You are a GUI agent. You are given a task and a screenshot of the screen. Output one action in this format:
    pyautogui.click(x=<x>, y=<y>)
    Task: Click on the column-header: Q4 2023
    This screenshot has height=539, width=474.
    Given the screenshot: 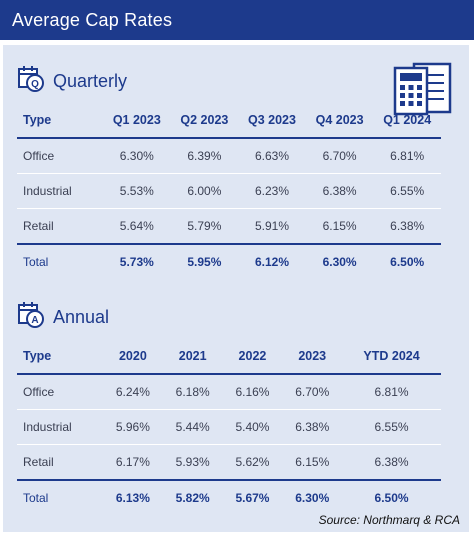 What is the action you would take?
    pyautogui.click(x=339, y=121)
    